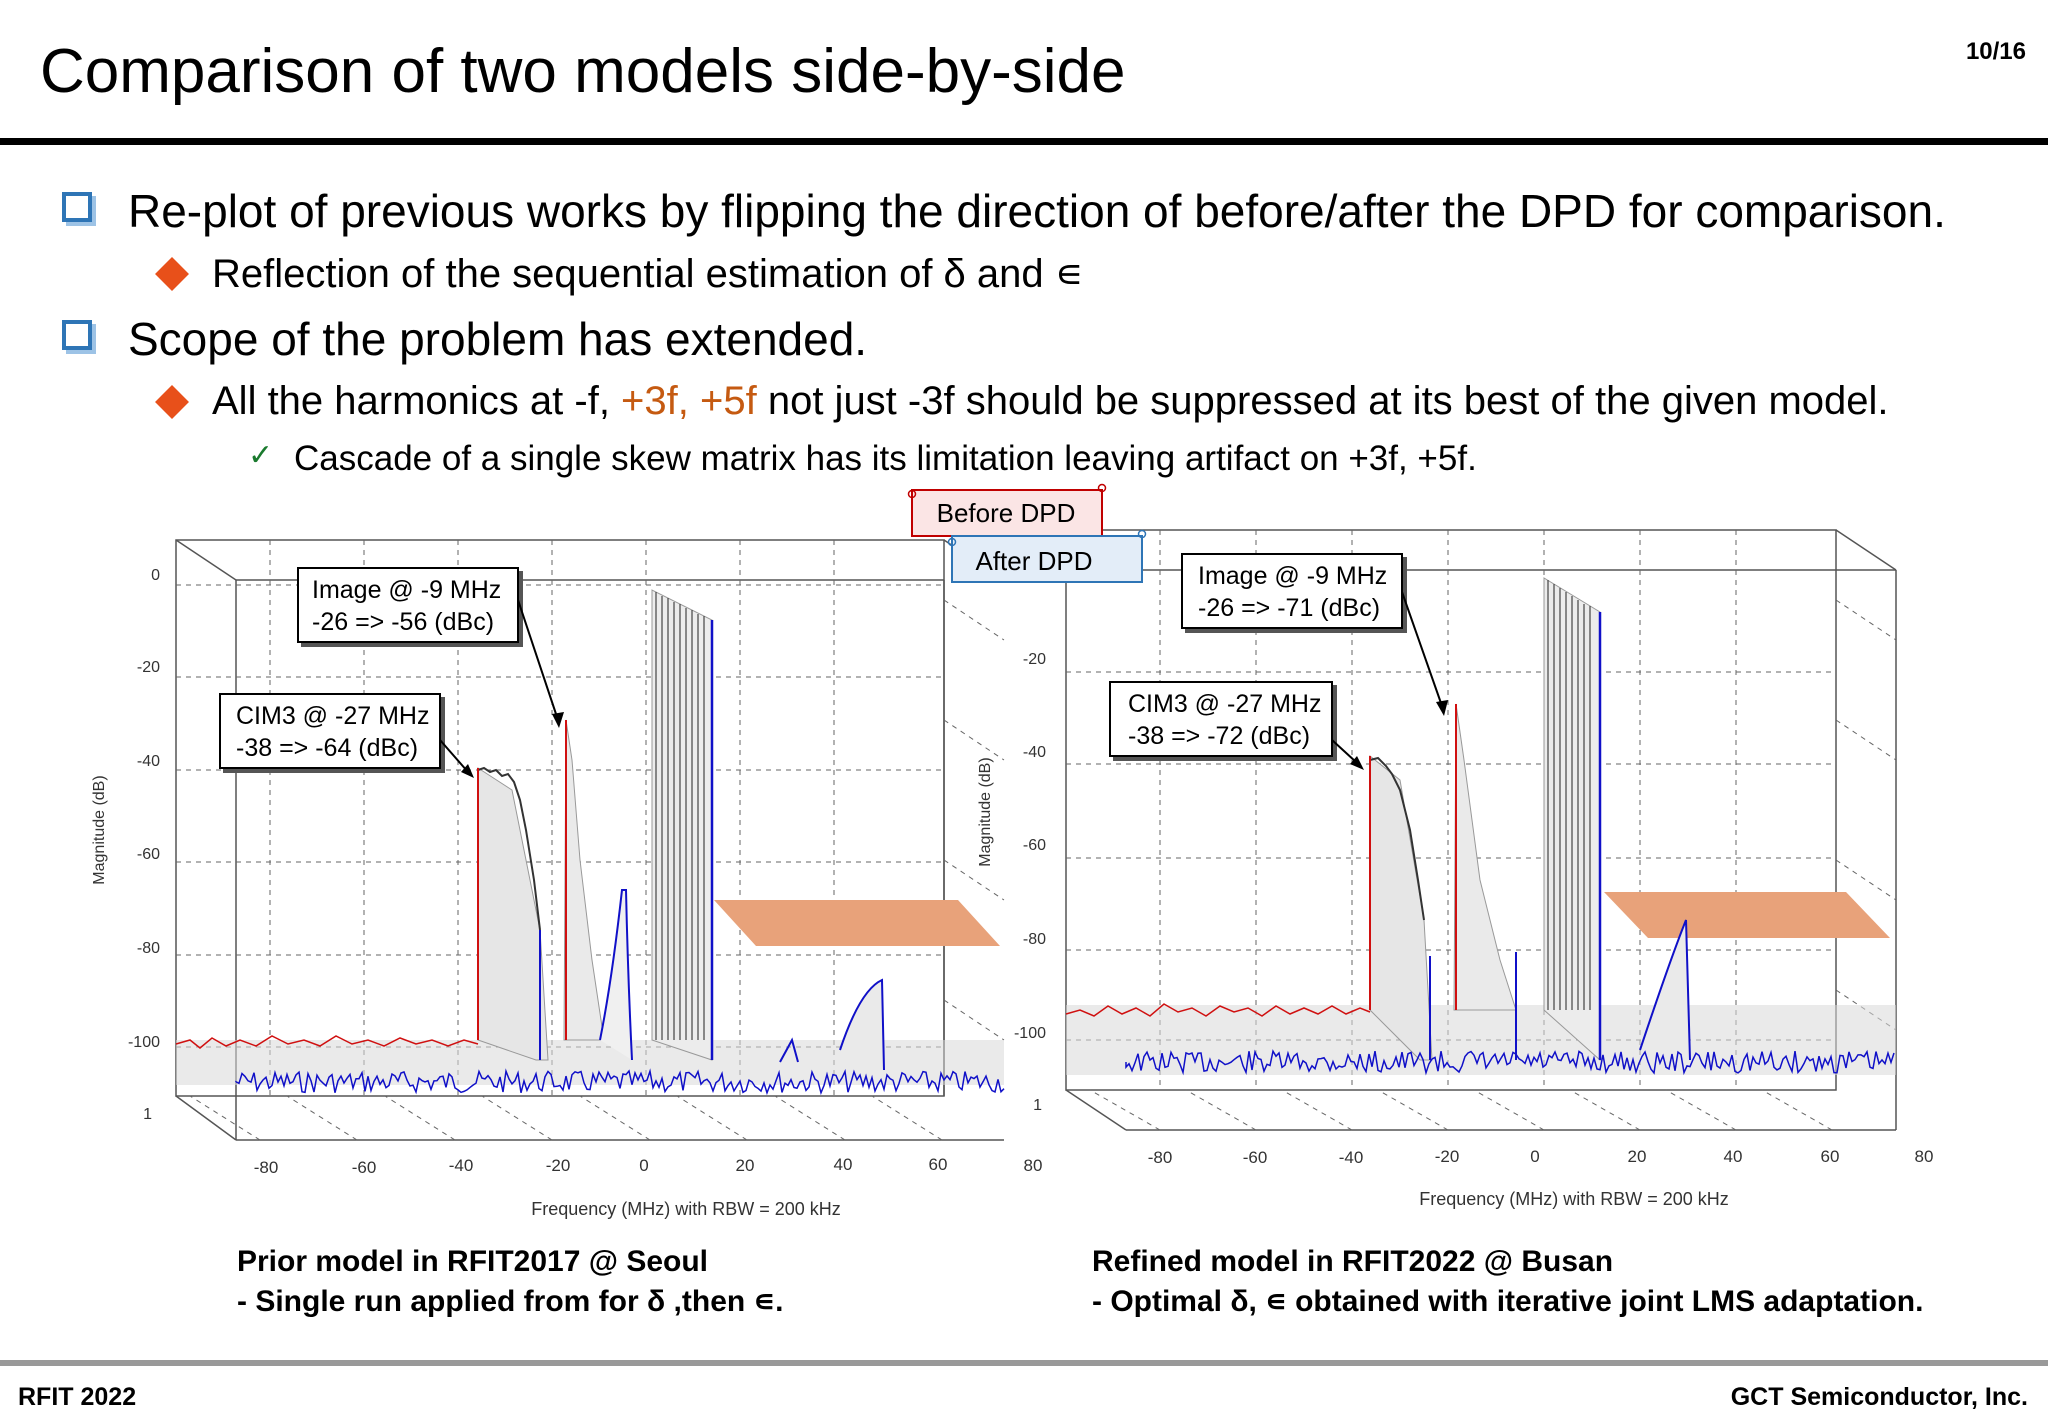 The image size is (2048, 1422). Describe the element at coordinates (620, 1082) in the screenshot. I see `left-after-trace` at that location.